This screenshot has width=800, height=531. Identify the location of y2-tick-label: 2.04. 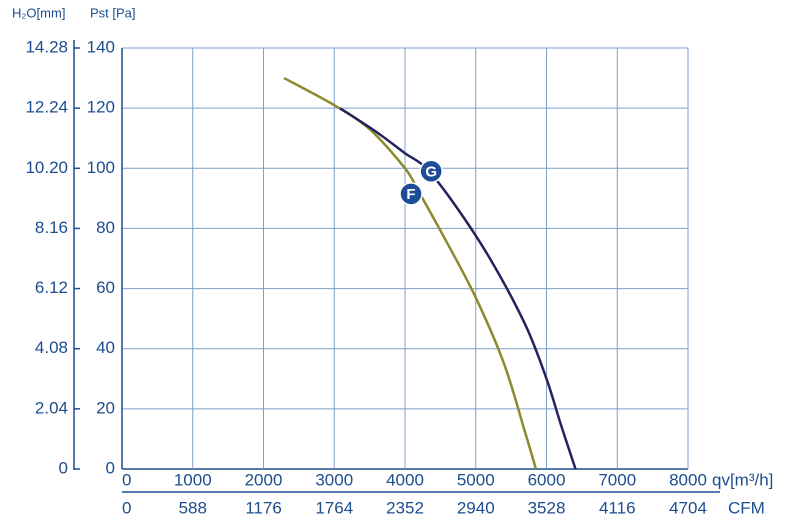
(51, 407).